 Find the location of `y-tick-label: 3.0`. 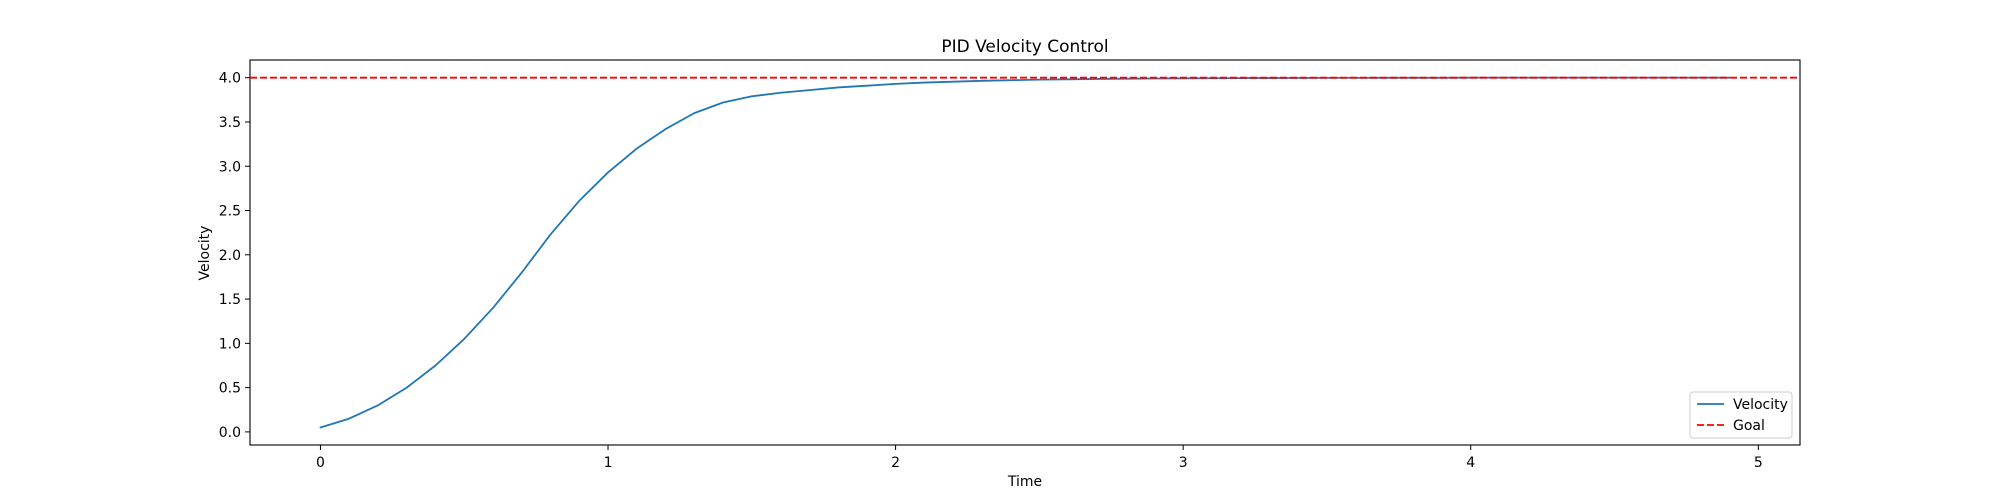

y-tick-label: 3.0 is located at coordinates (230, 167).